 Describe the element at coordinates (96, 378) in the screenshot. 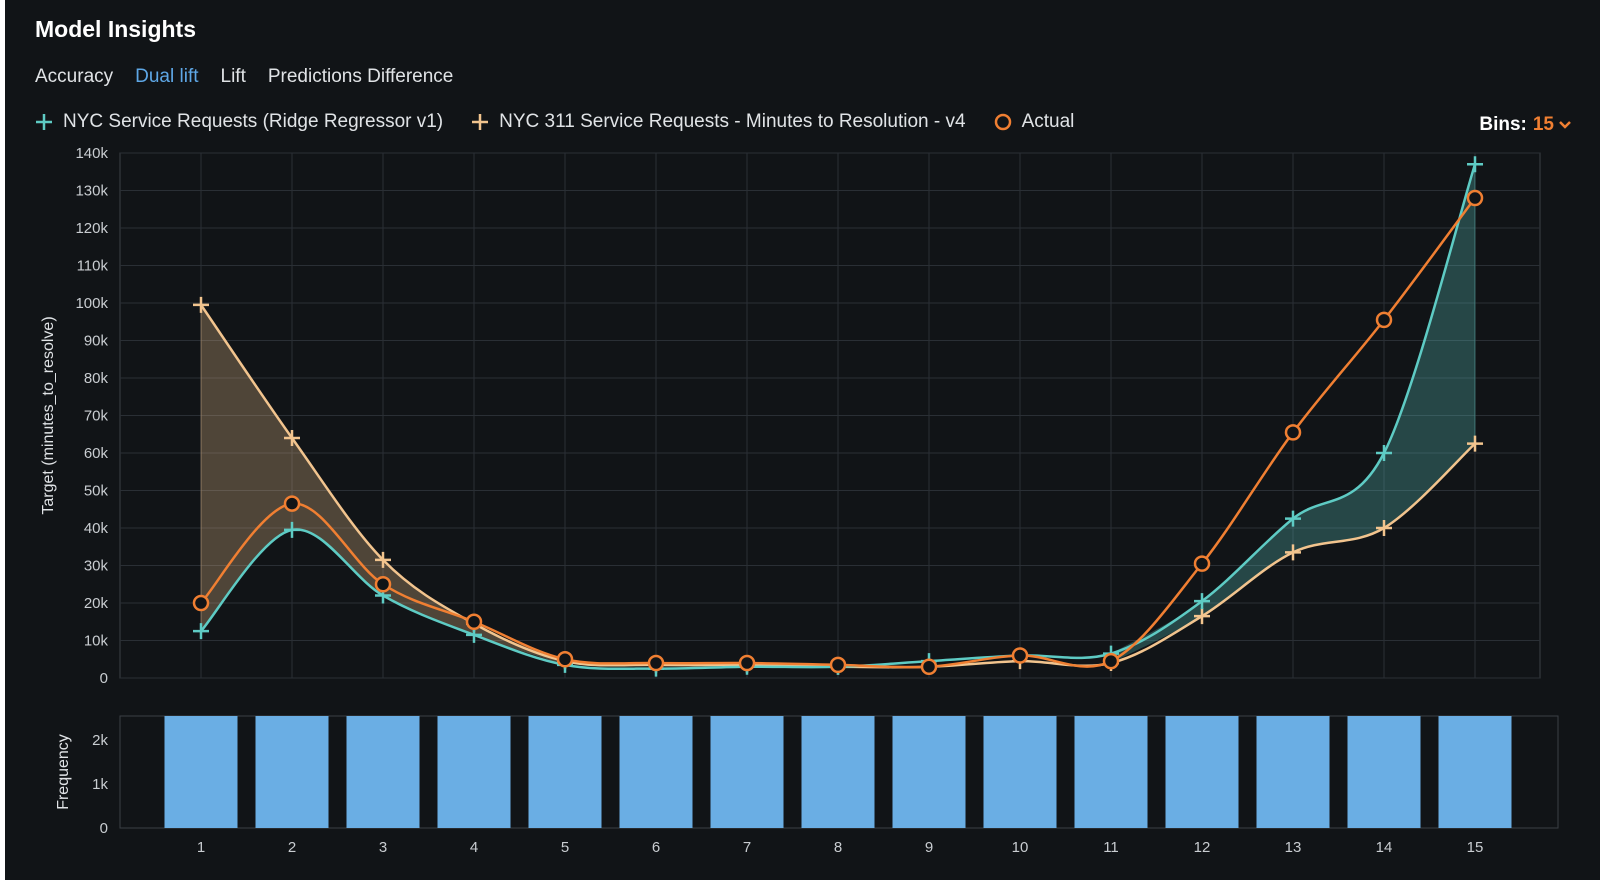

I see `y-tick-label: 80k` at that location.